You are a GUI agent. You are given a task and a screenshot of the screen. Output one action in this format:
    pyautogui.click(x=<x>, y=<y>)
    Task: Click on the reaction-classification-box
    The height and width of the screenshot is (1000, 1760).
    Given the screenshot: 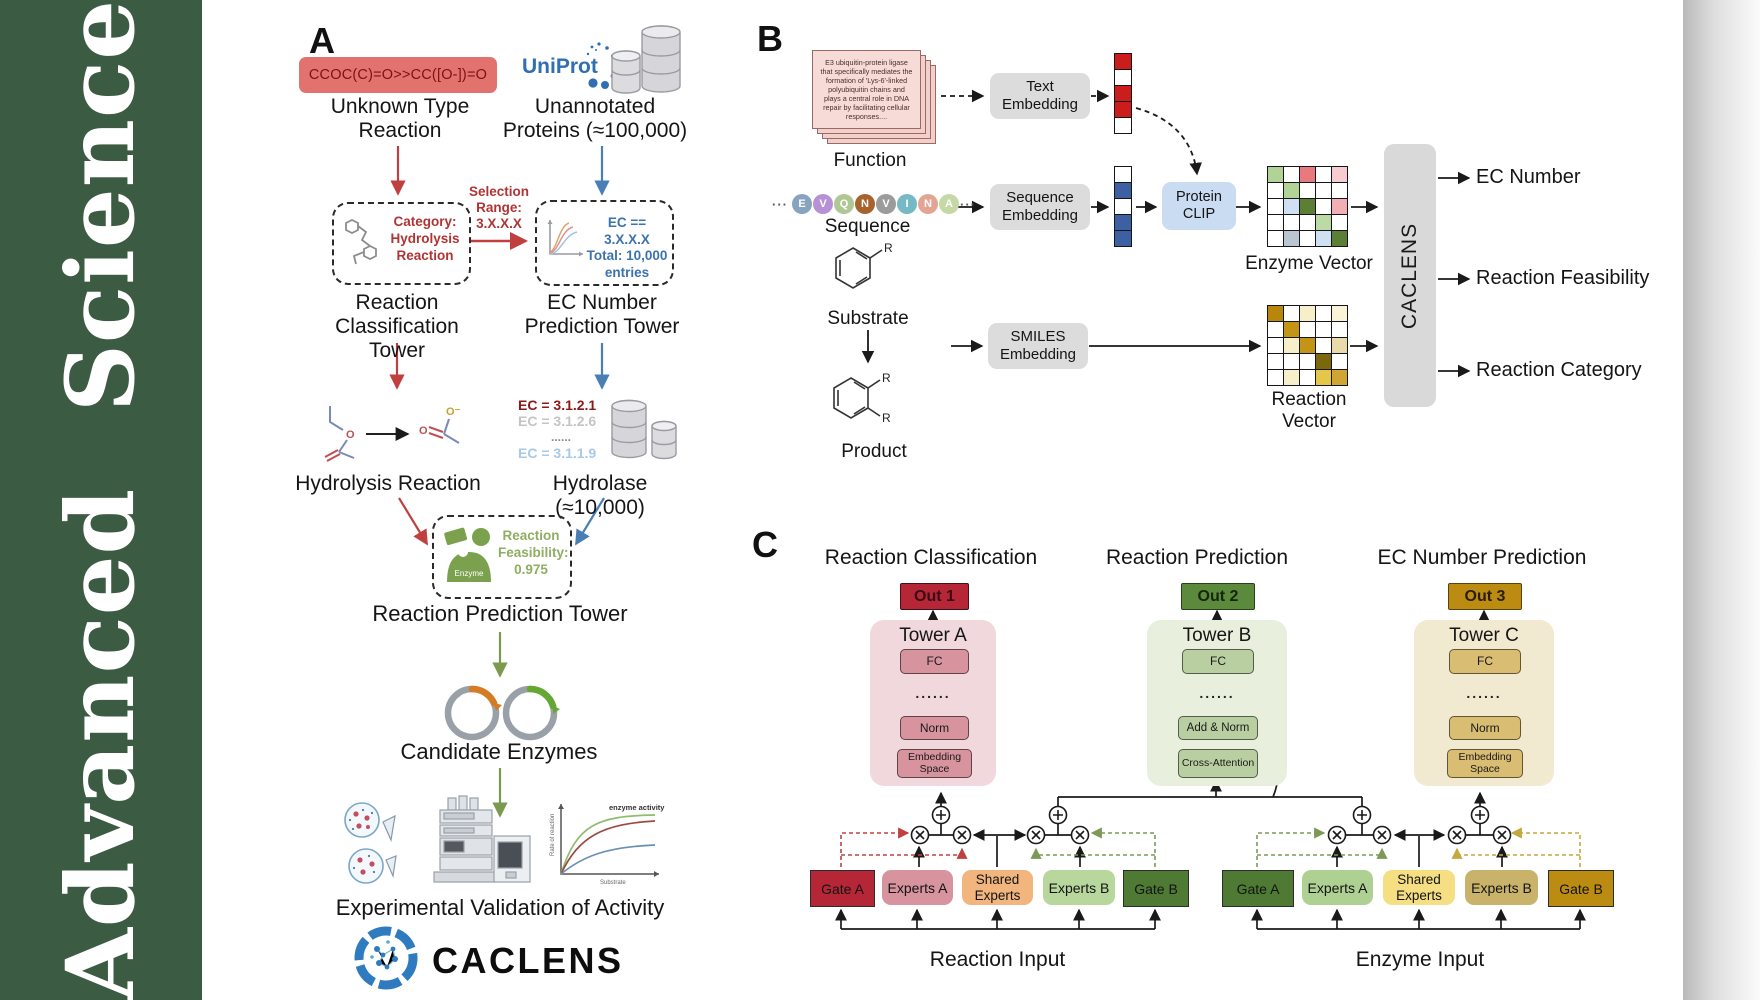 What is the action you would take?
    pyautogui.click(x=401, y=243)
    